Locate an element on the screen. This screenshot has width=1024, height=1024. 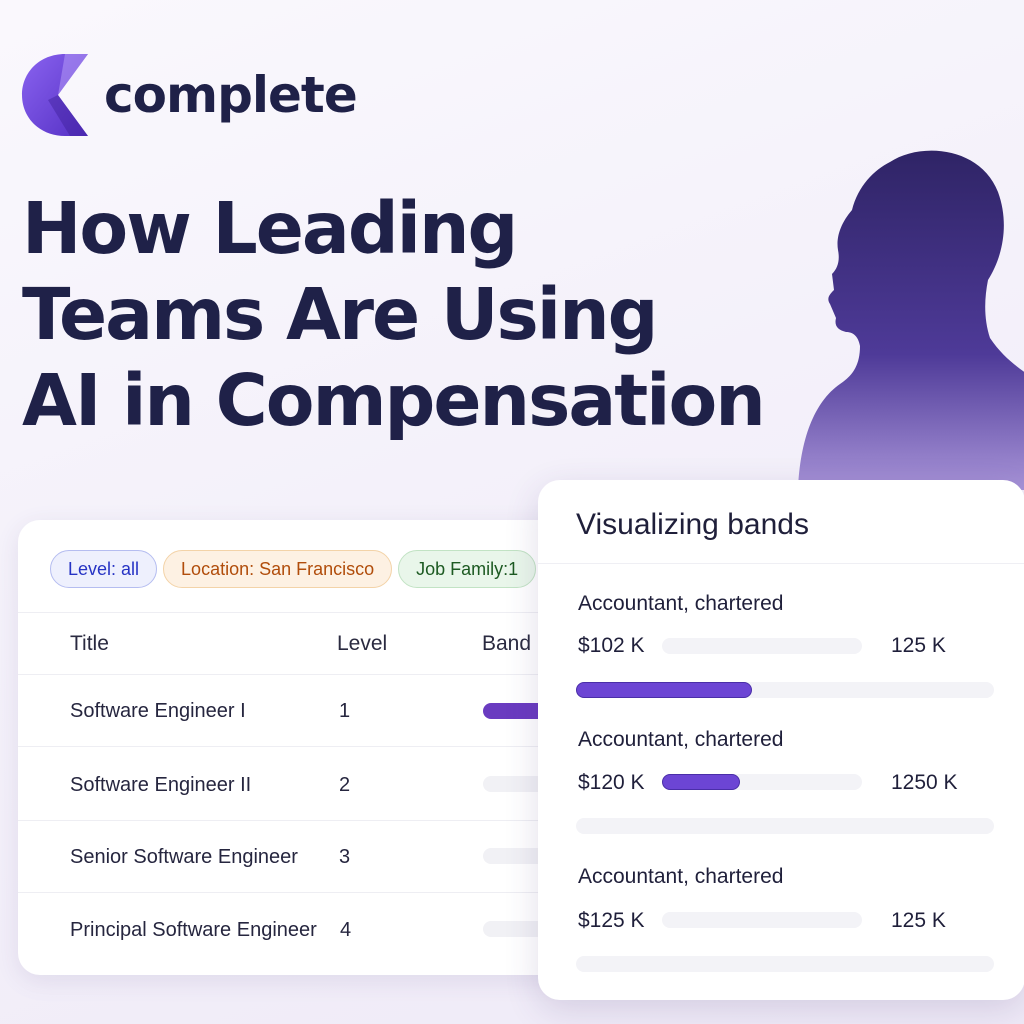
column-header-title: Title is located at coordinates (89, 643).